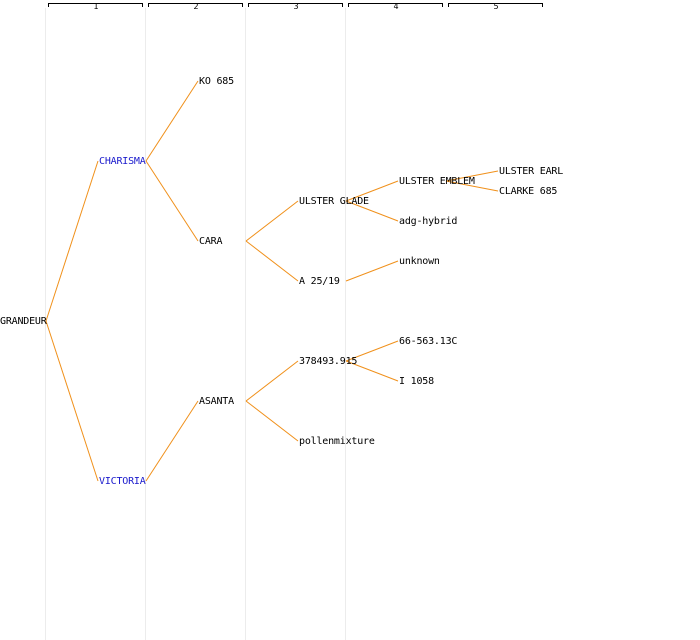  I want to click on node-ulster-earl: ULSTER EARL, so click(531, 171).